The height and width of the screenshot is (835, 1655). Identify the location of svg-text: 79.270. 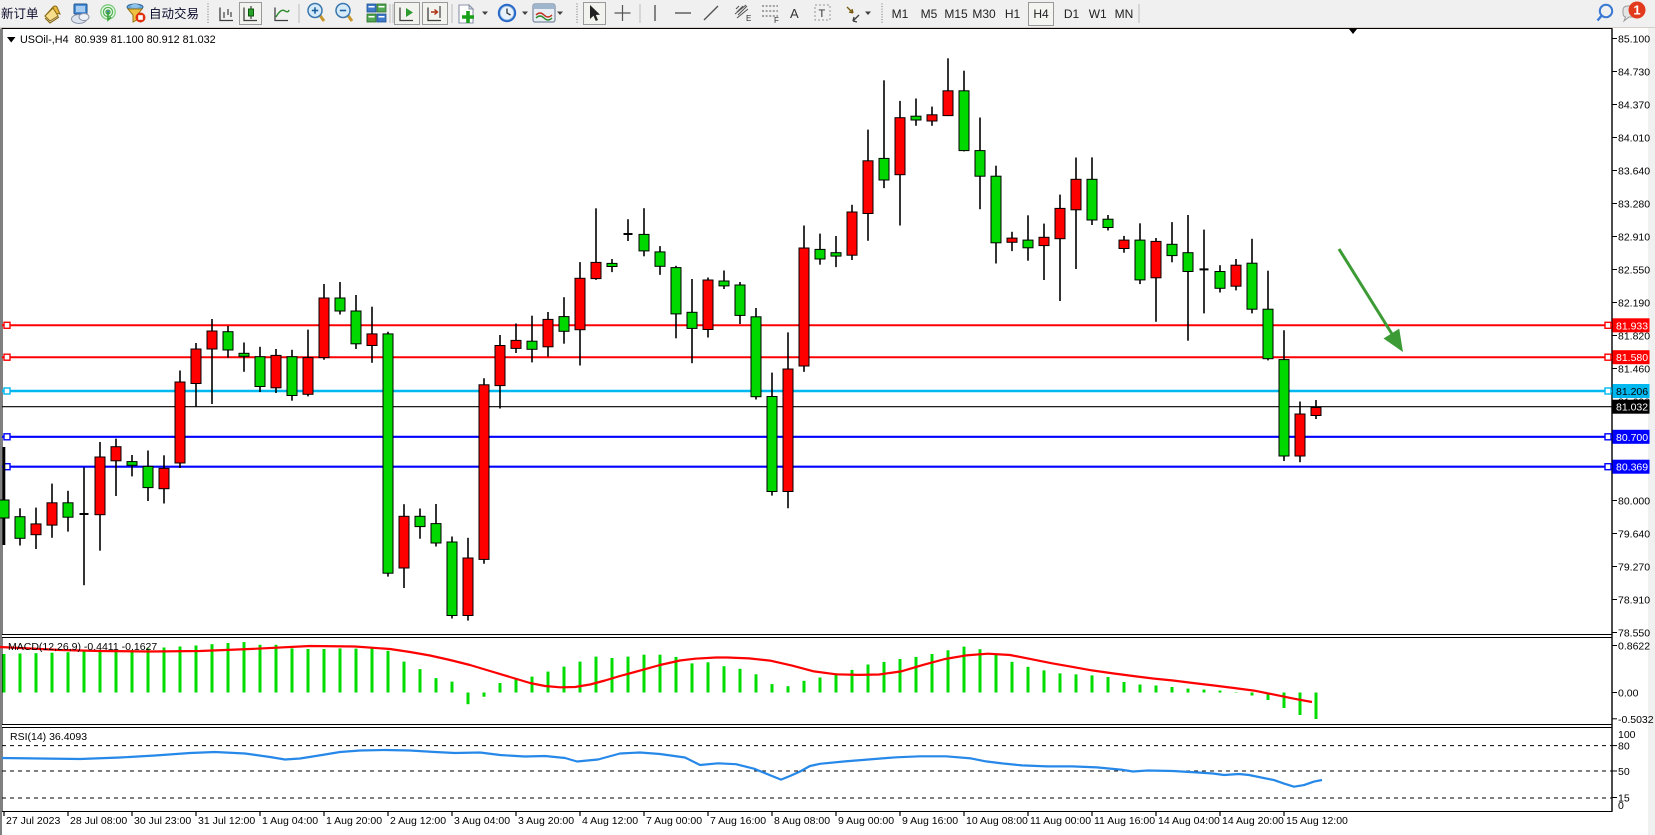
(1634, 568).